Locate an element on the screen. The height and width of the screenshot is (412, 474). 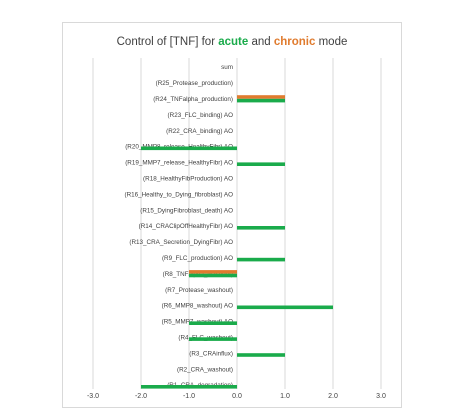
x-tick-label: -3.0 is located at coordinates (93, 396).